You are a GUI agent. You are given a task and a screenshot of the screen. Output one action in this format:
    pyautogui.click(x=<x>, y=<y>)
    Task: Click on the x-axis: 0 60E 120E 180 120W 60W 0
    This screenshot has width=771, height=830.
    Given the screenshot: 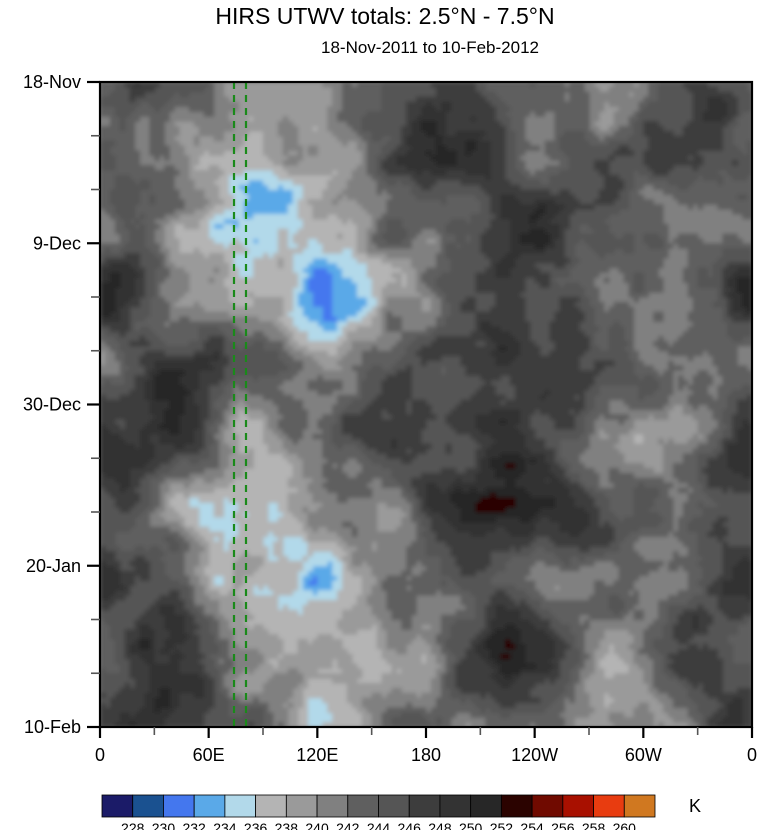 What is the action you would take?
    pyautogui.click(x=426, y=746)
    